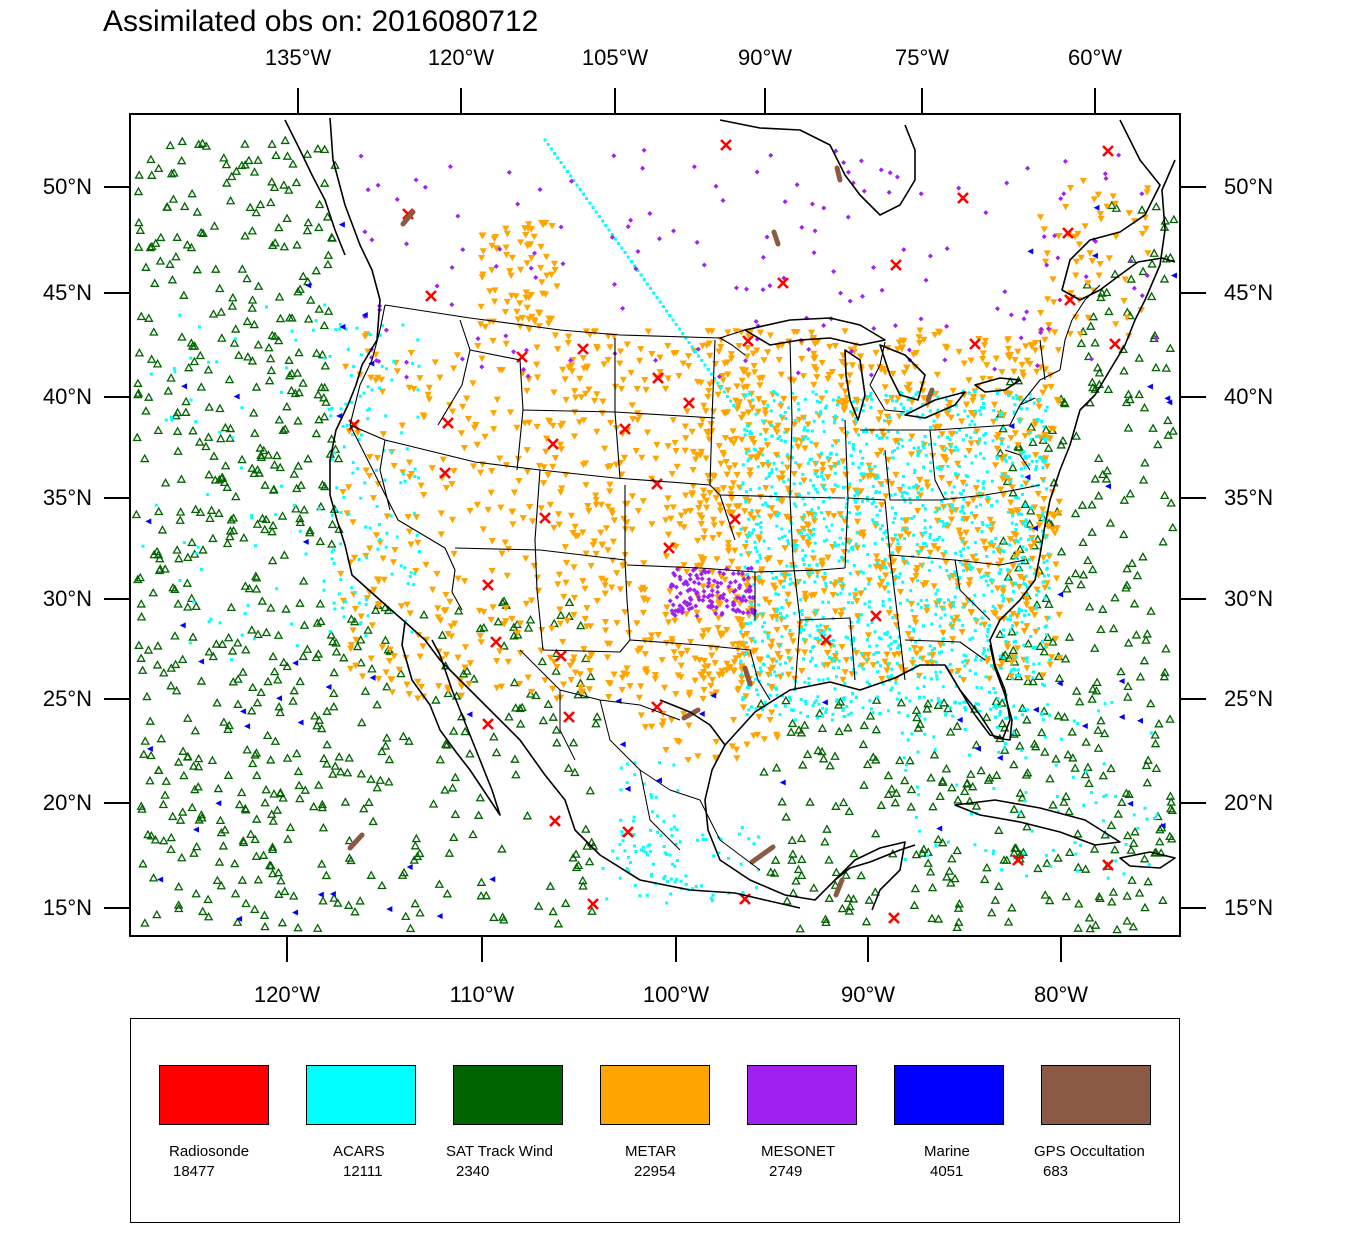 The width and height of the screenshot is (1350, 1250). I want to click on top-lon-label: 60°W, so click(1095, 57).